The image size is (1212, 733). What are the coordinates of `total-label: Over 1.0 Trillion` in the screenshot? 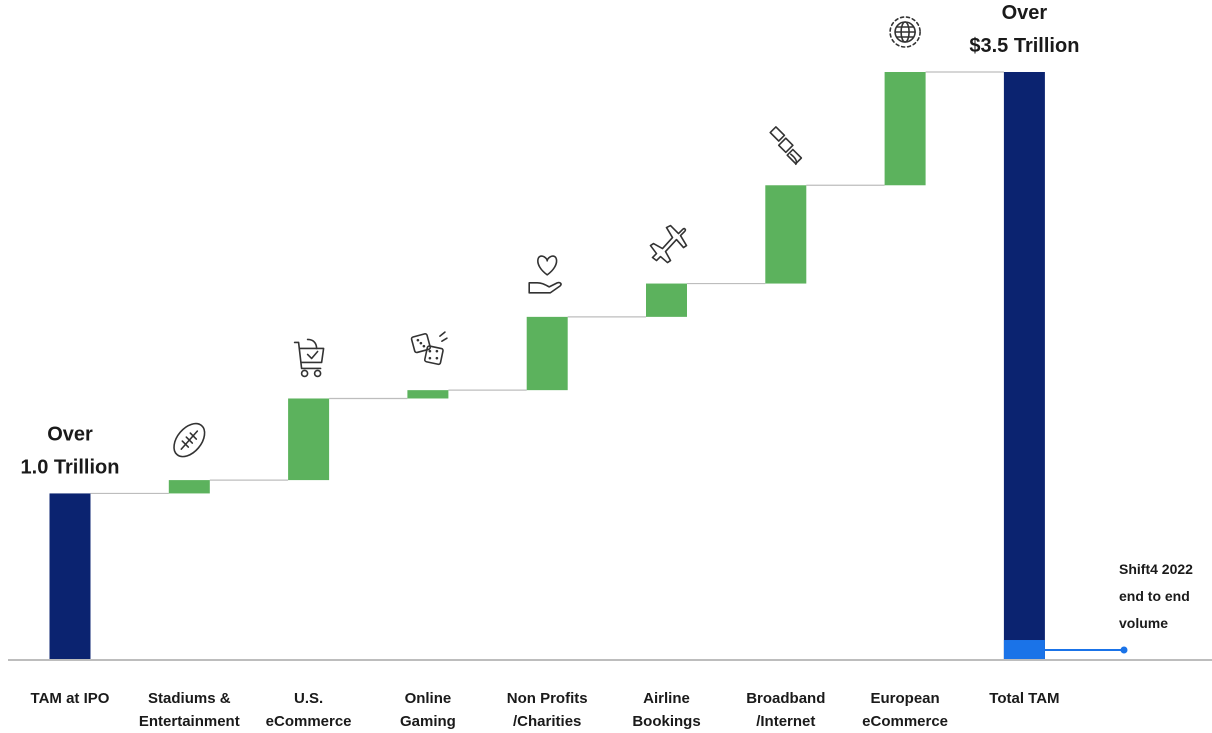 It's located at (70, 450).